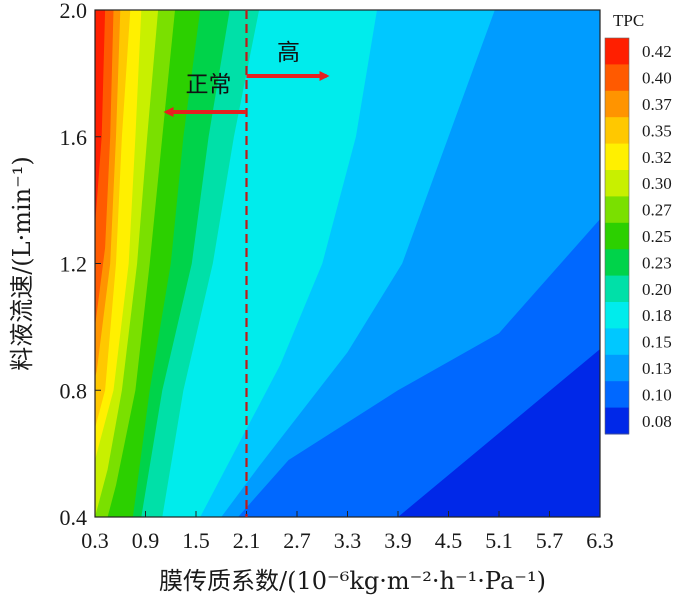 This screenshot has width=700, height=601. Describe the element at coordinates (146, 540) in the screenshot. I see `x-tick-label: 0.9` at that location.